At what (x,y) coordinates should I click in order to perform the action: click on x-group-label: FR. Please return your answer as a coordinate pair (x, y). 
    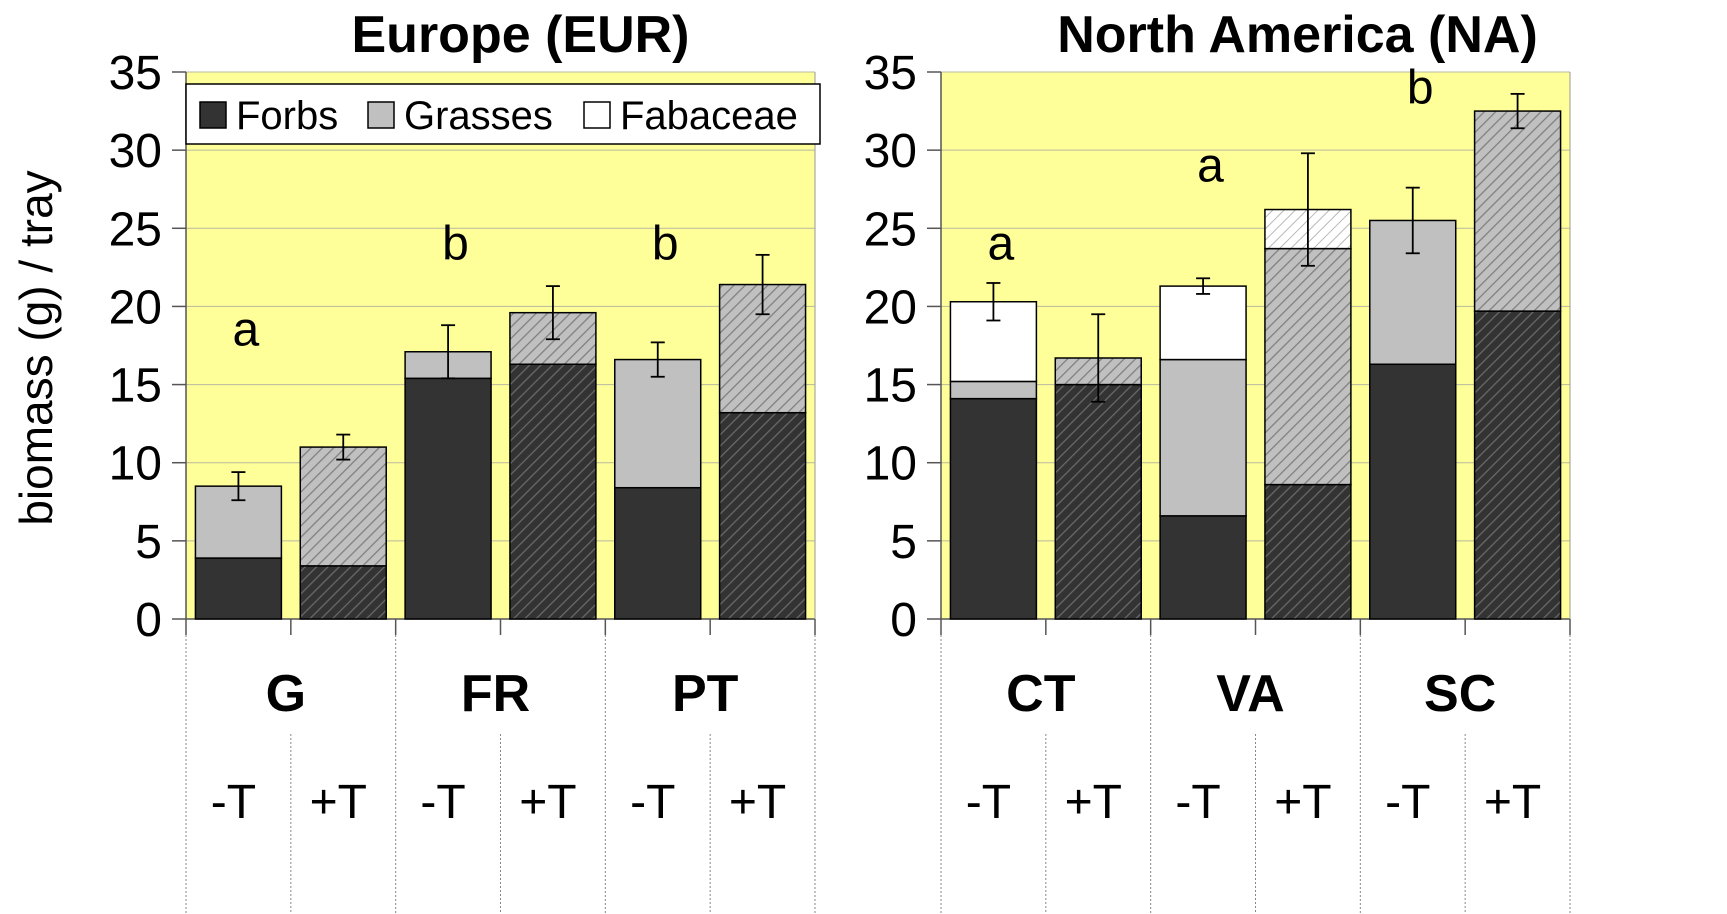
    Looking at the image, I should click on (495, 694).